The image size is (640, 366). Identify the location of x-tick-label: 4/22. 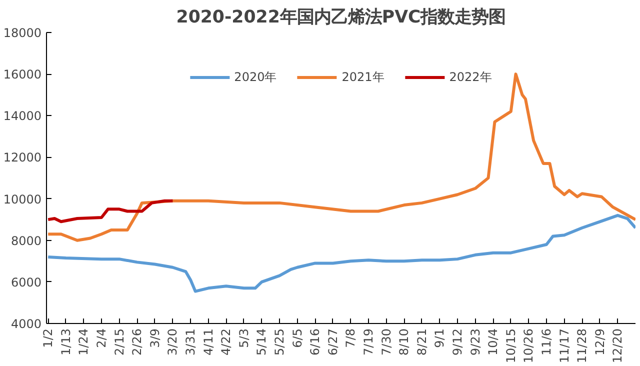
(226, 342).